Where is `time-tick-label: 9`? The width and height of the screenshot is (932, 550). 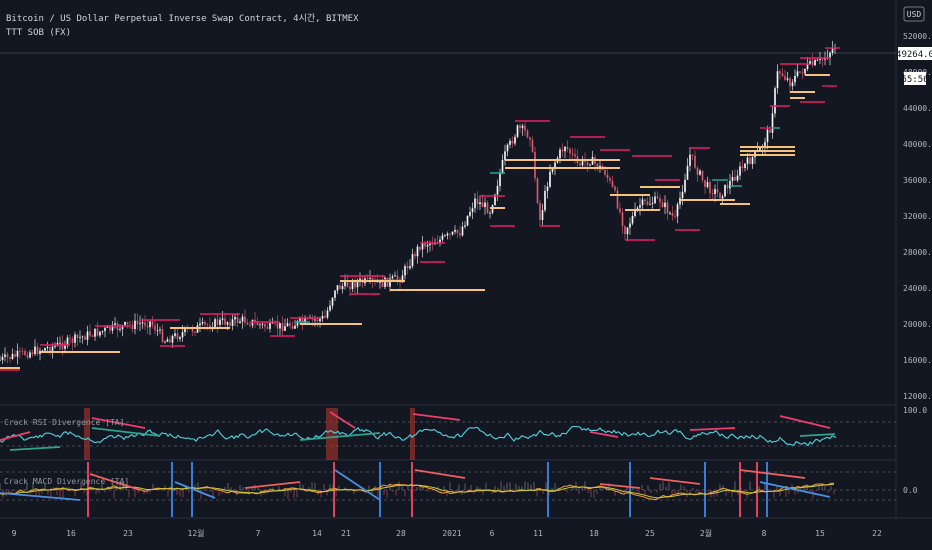
time-tick-label: 9 is located at coordinates (14, 533).